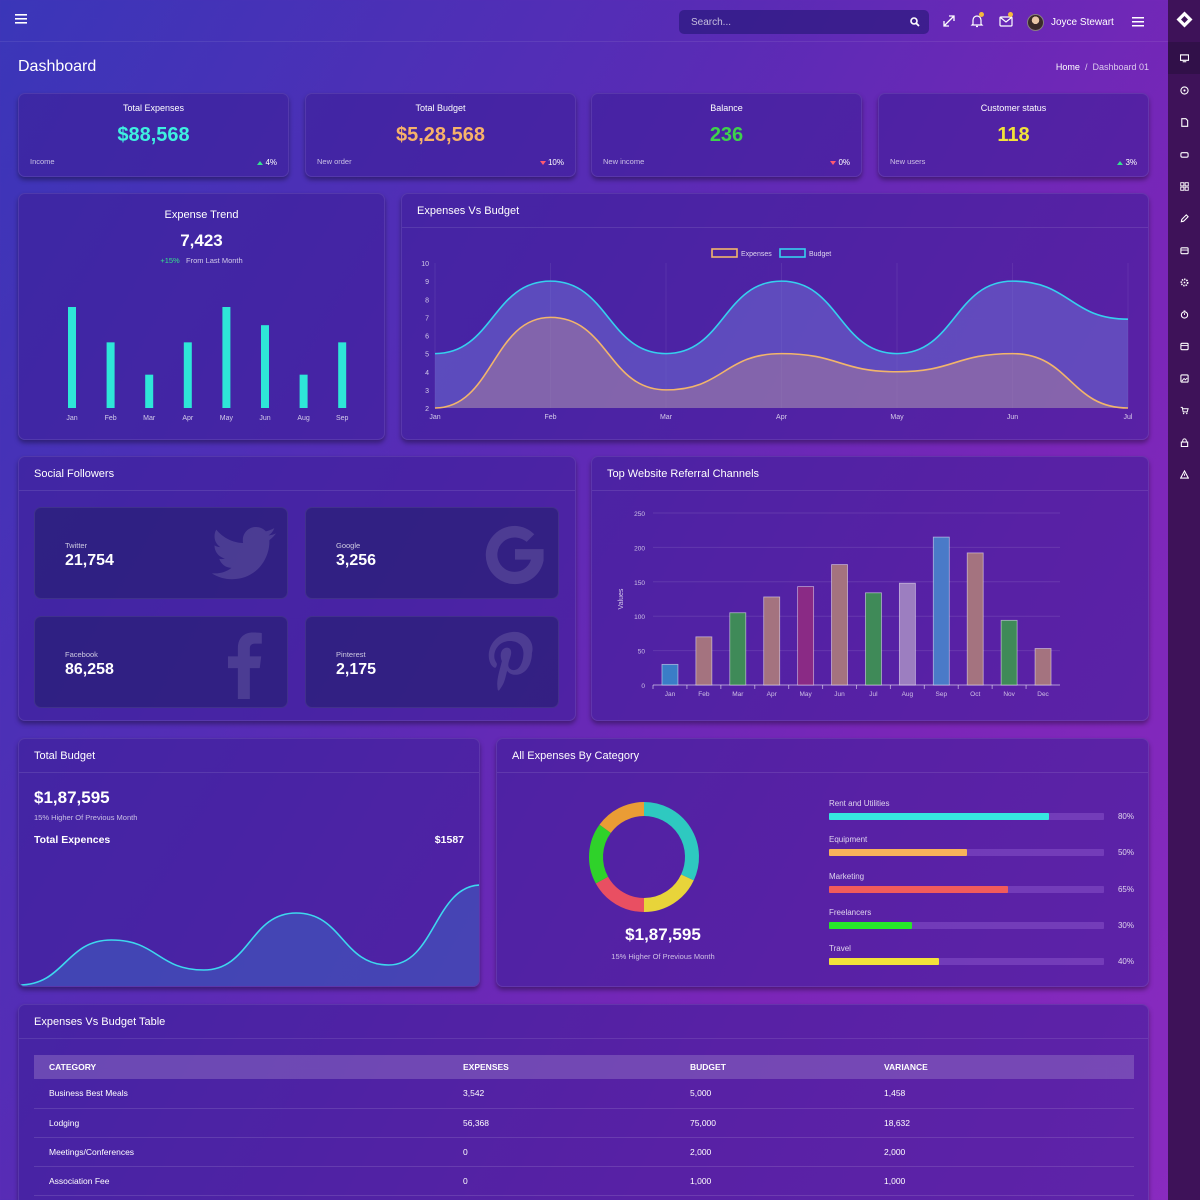 The height and width of the screenshot is (1200, 1200). I want to click on total-budget-chart, so click(249, 935).